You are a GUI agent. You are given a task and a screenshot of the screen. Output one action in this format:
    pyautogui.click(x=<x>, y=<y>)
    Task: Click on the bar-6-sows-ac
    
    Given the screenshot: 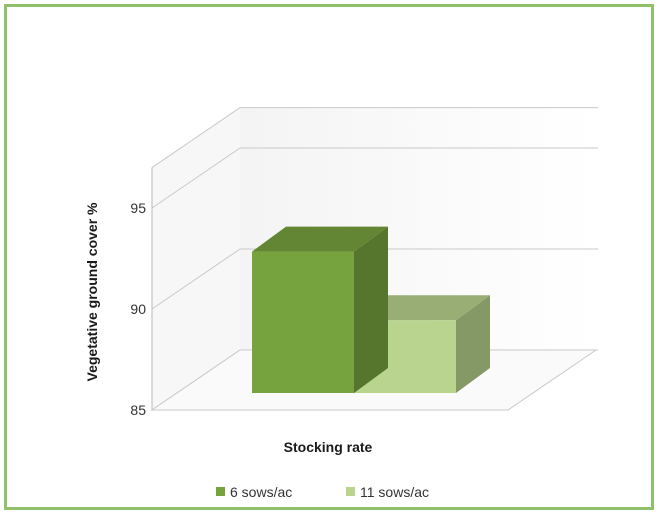 What is the action you would take?
    pyautogui.click(x=320, y=309)
    